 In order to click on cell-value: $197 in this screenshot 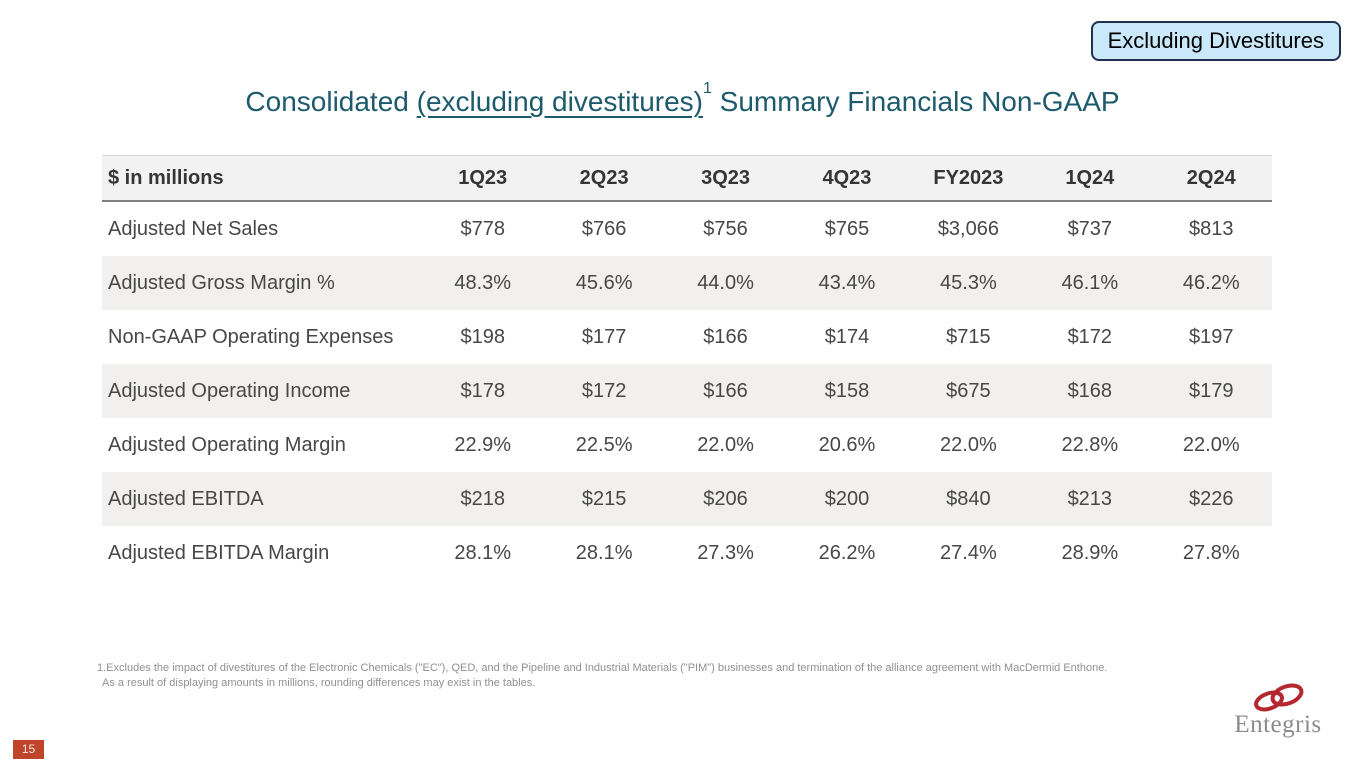, I will do `click(1211, 336)`.